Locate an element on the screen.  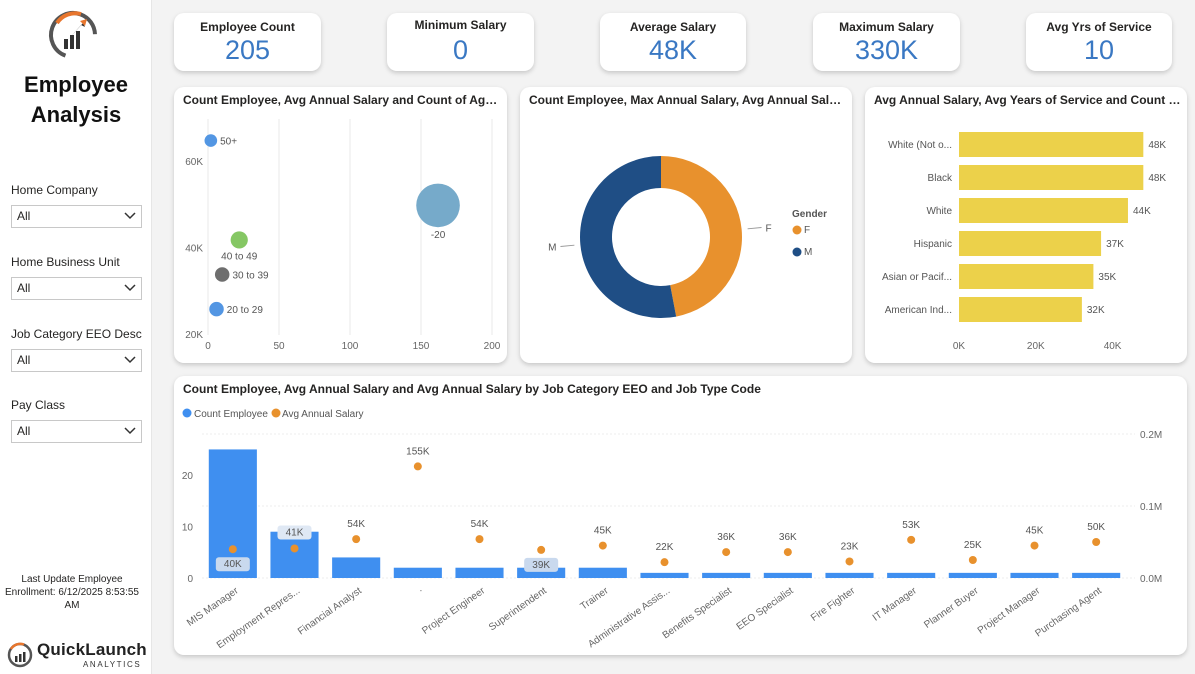
quicklaunch-brand-icon is located at coordinates (20, 655).